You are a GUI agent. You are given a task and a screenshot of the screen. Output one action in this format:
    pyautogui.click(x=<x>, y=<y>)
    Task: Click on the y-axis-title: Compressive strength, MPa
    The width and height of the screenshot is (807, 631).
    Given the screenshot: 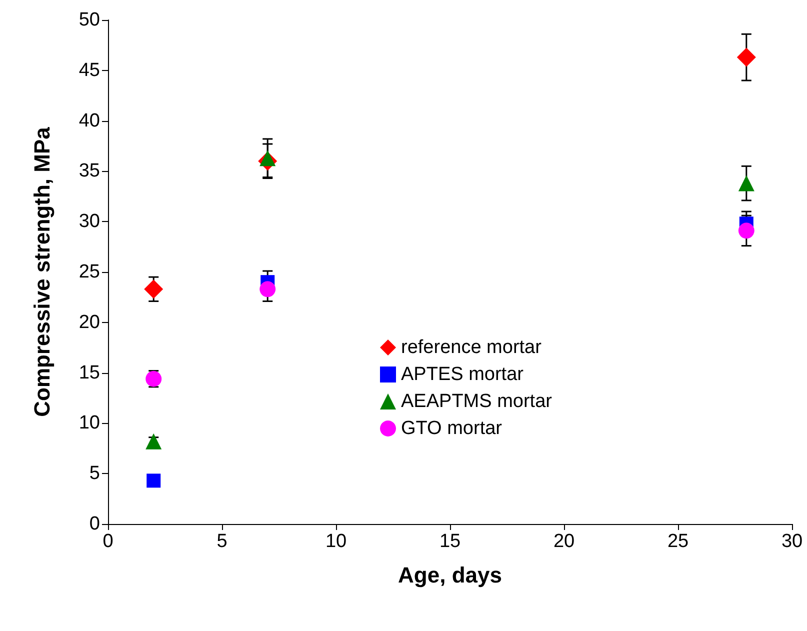 What is the action you would take?
    pyautogui.click(x=42, y=271)
    